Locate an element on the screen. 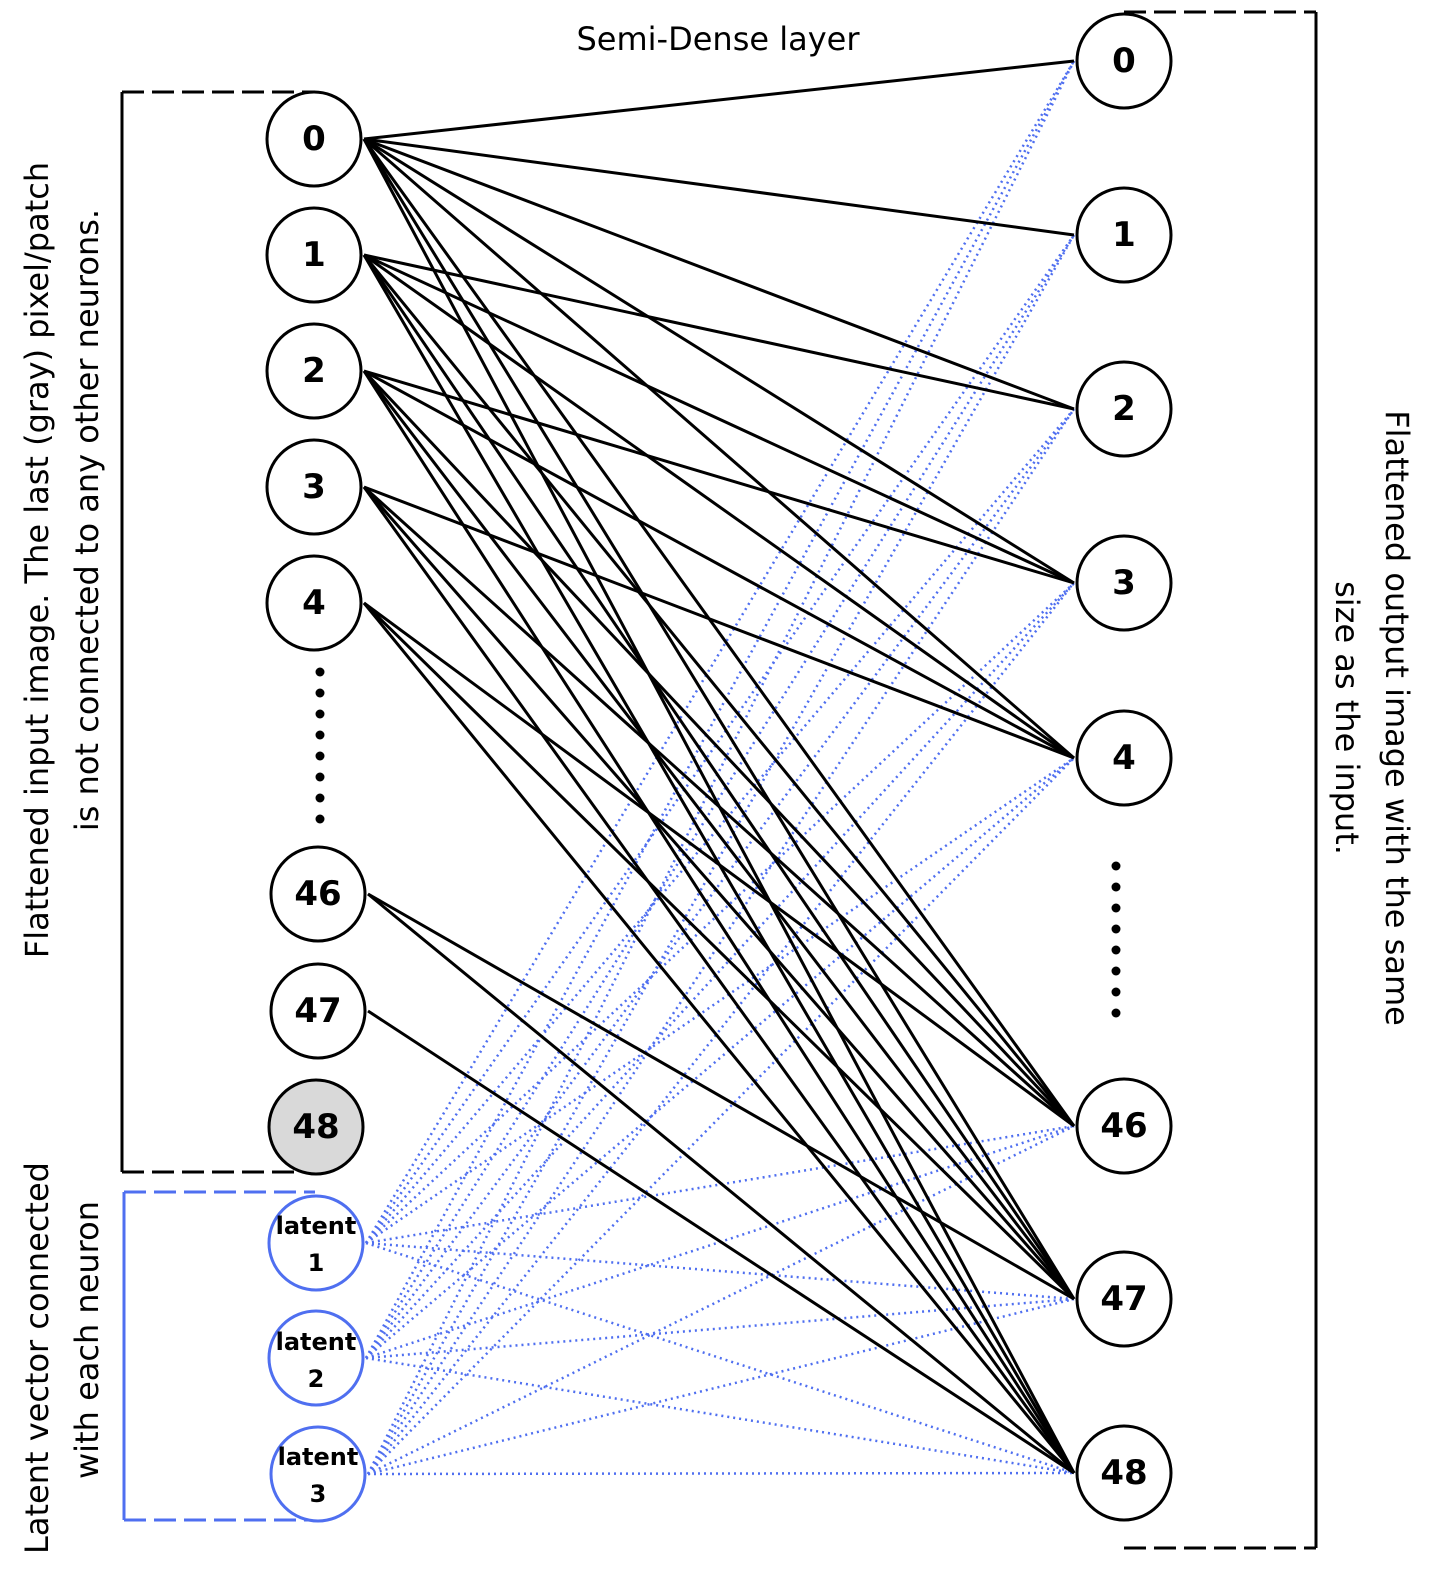 Image resolution: width=1448 pixels, height=1584 pixels. output-neuron-47: 47 is located at coordinates (1124, 1299).